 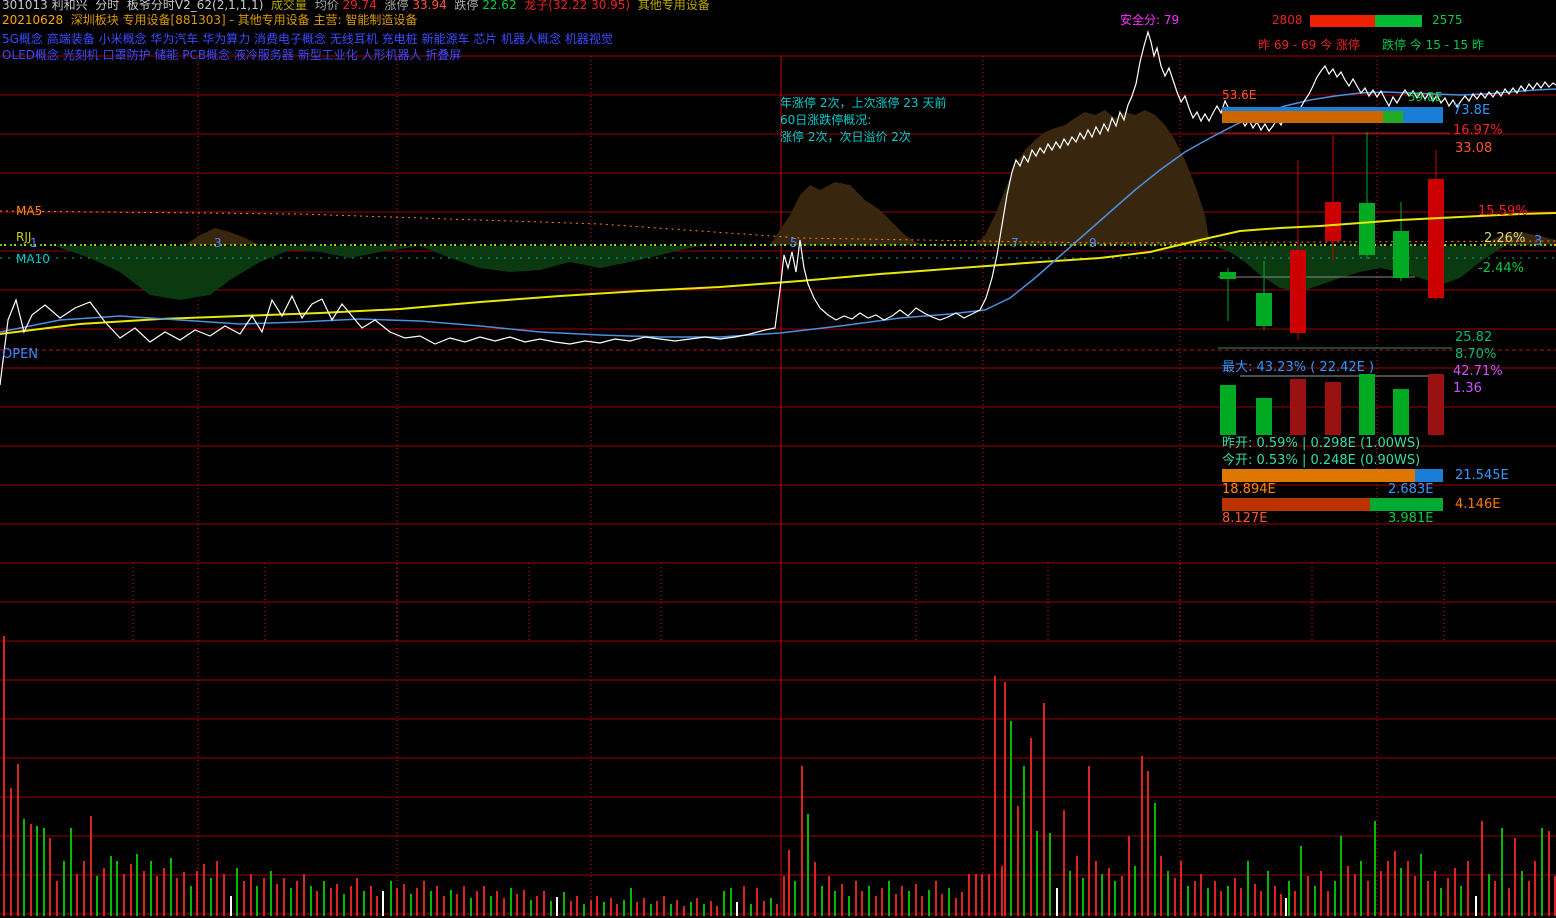 I want to click on rjj-label: RJJ, so click(x=24, y=237).